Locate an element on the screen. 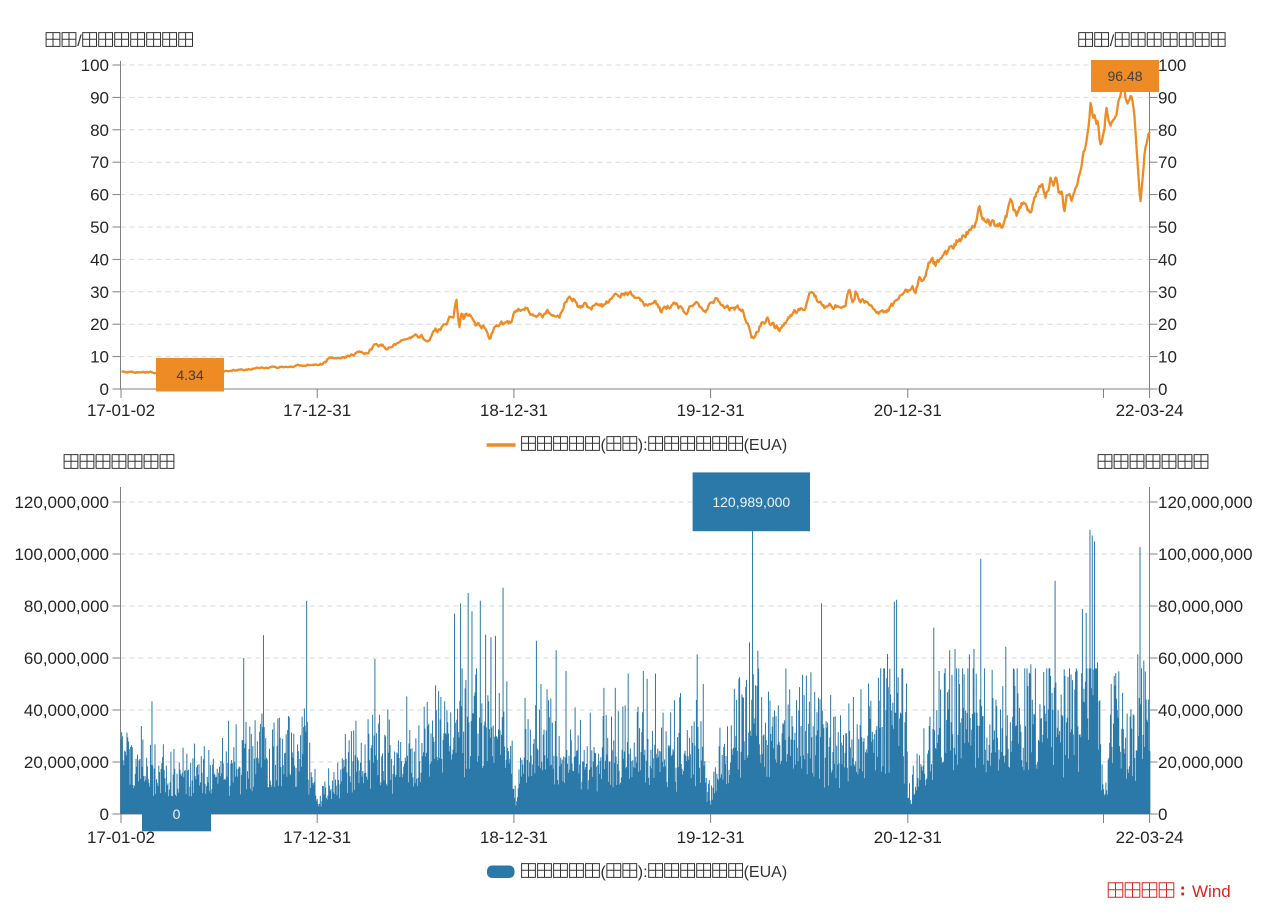 This screenshot has height=914, width=1269. svg-text: 4.34 is located at coordinates (189, 375).